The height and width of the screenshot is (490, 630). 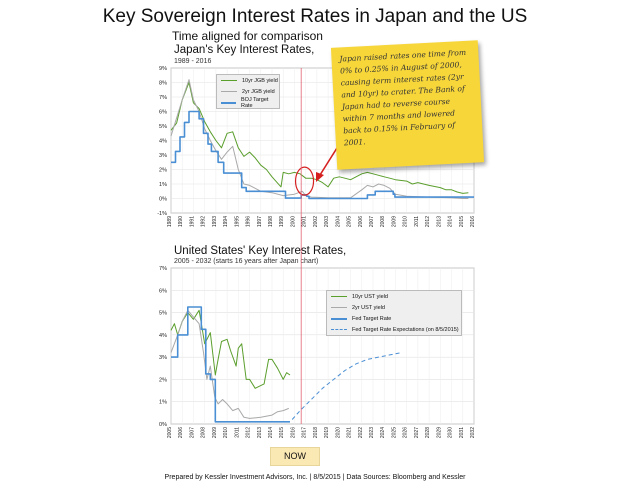 I want to click on japan-x-tick-label: 2008, so click(x=383, y=221).